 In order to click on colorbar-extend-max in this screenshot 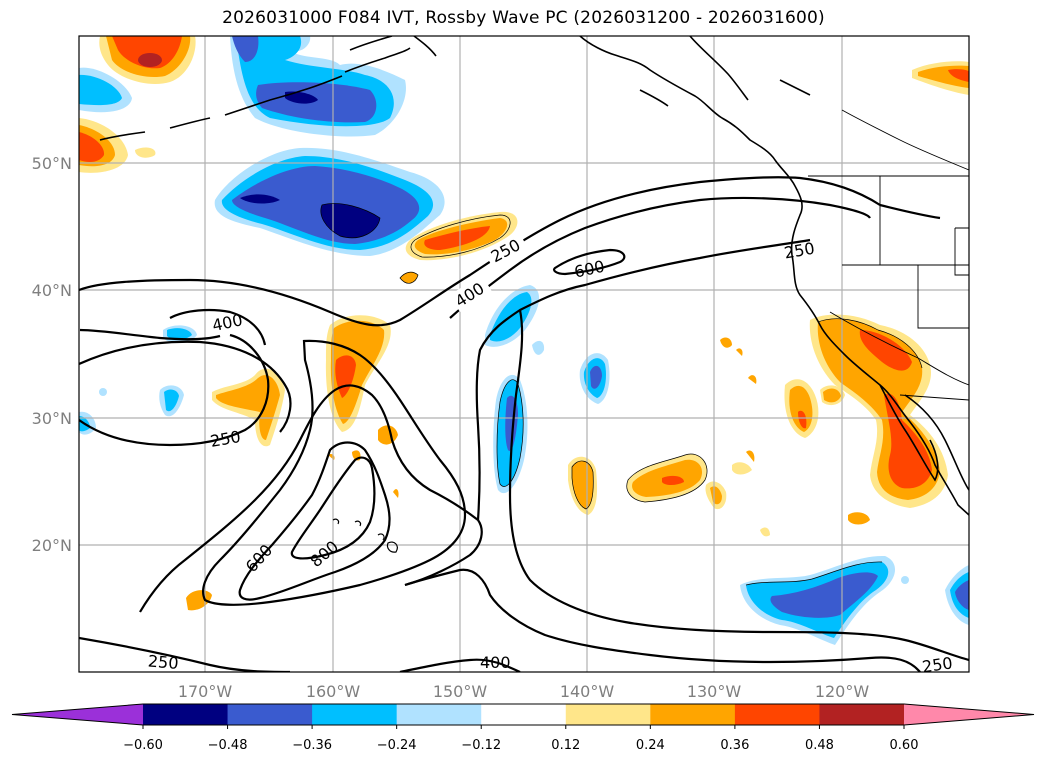, I will do `click(969, 714)`.